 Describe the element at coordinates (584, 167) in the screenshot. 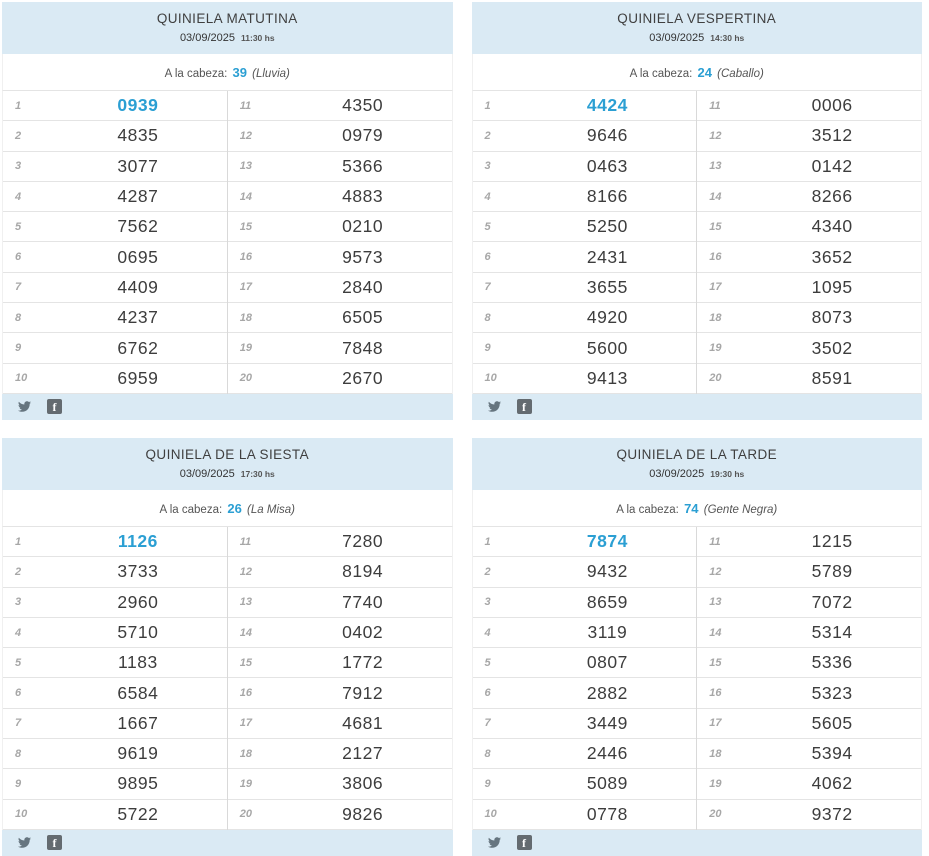

I see `result-row: 3 0463` at that location.